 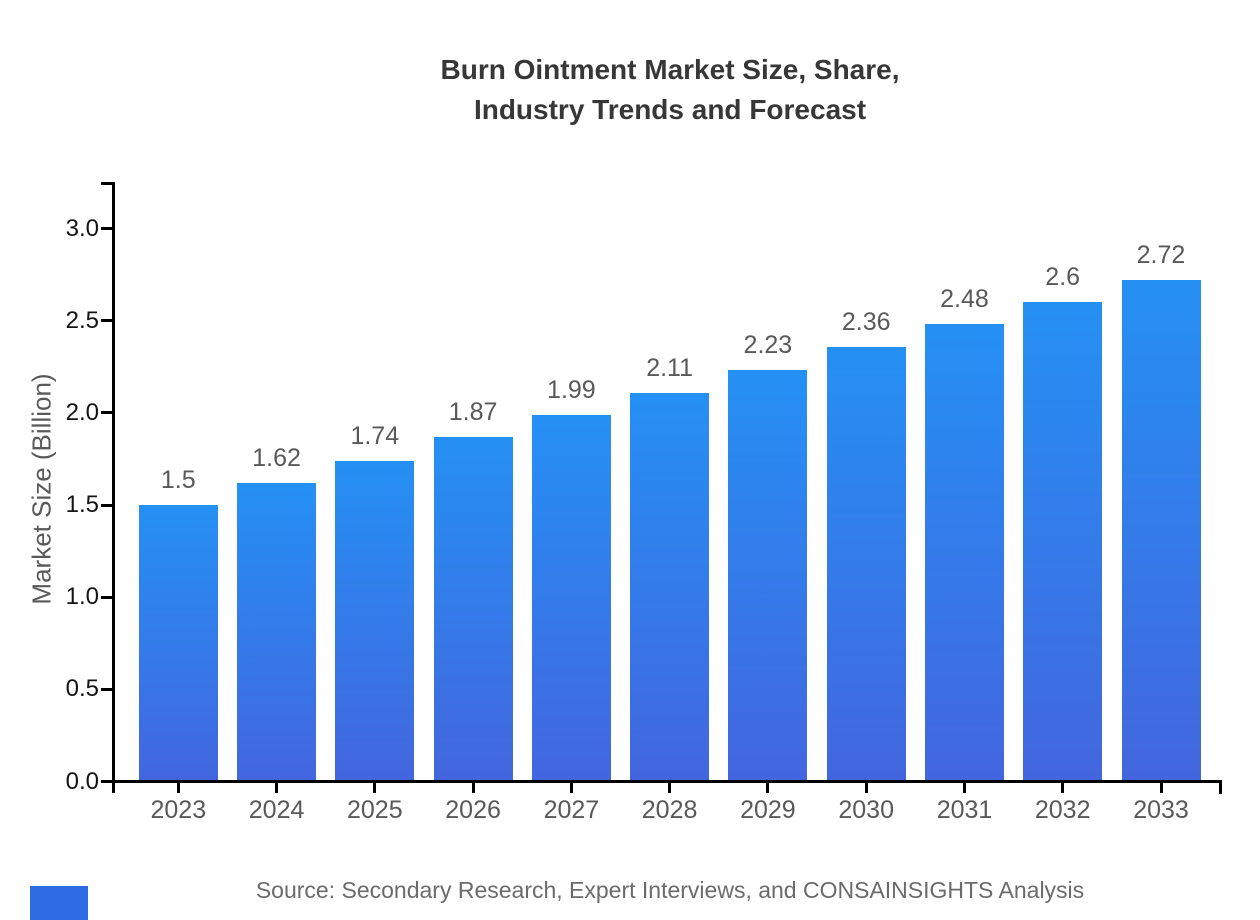 I want to click on y-axis-line, so click(x=113, y=482).